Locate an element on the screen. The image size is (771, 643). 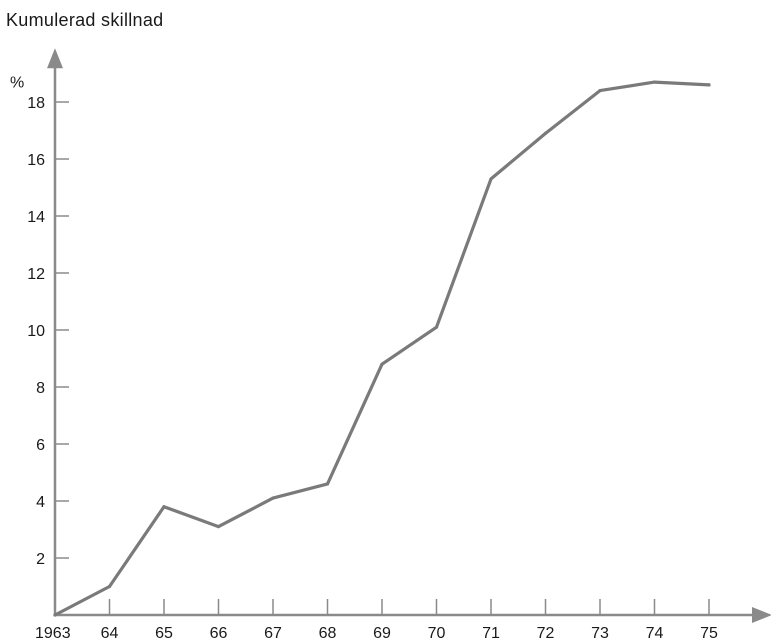
y-tick-label: 16 is located at coordinates (36, 160).